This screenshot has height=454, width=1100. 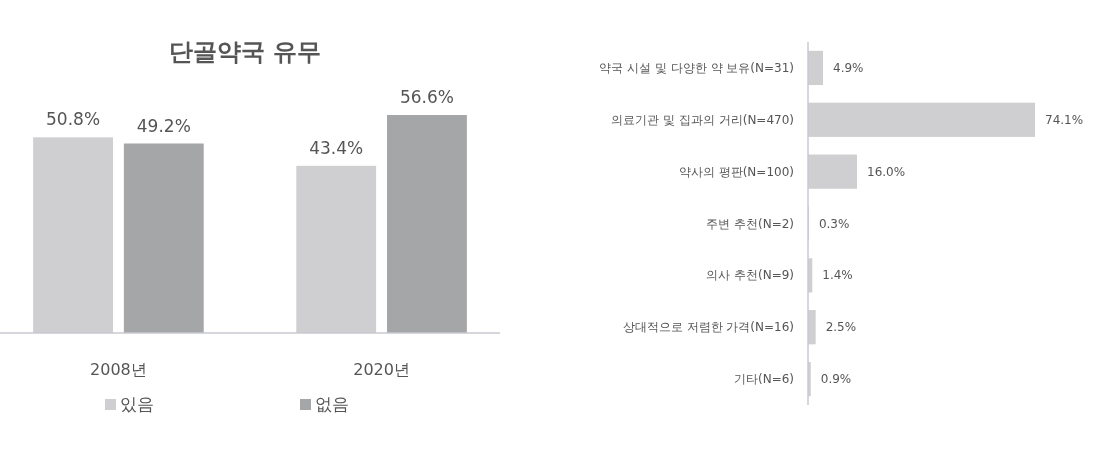 What do you see at coordinates (763, 379) in the screenshot?
I see `y-tick-label: 기타(N=6)` at bounding box center [763, 379].